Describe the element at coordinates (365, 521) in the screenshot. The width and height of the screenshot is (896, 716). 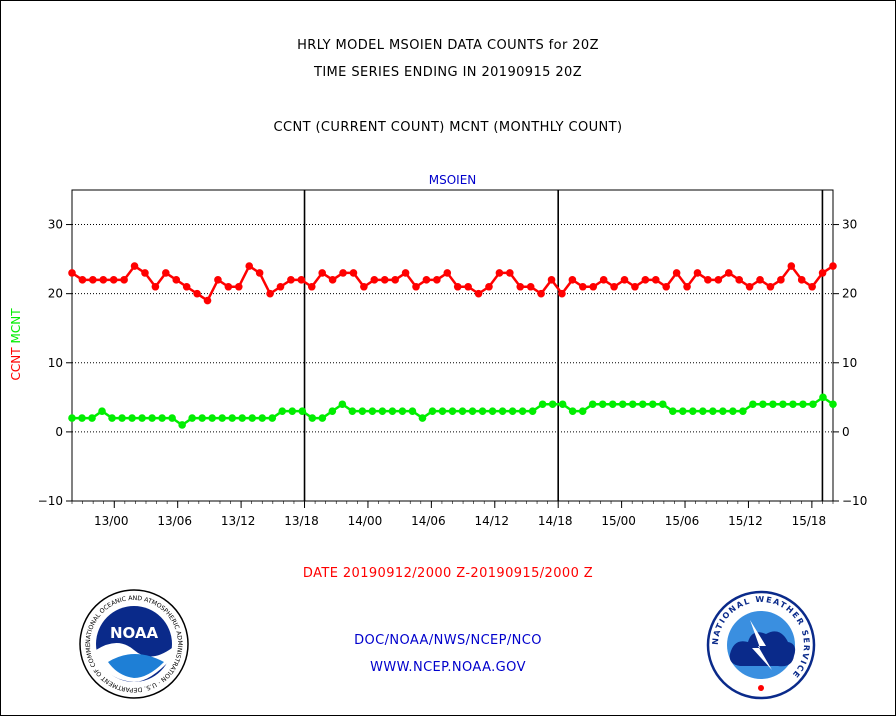
I see `xtick-label-14-00: 14/00` at that location.